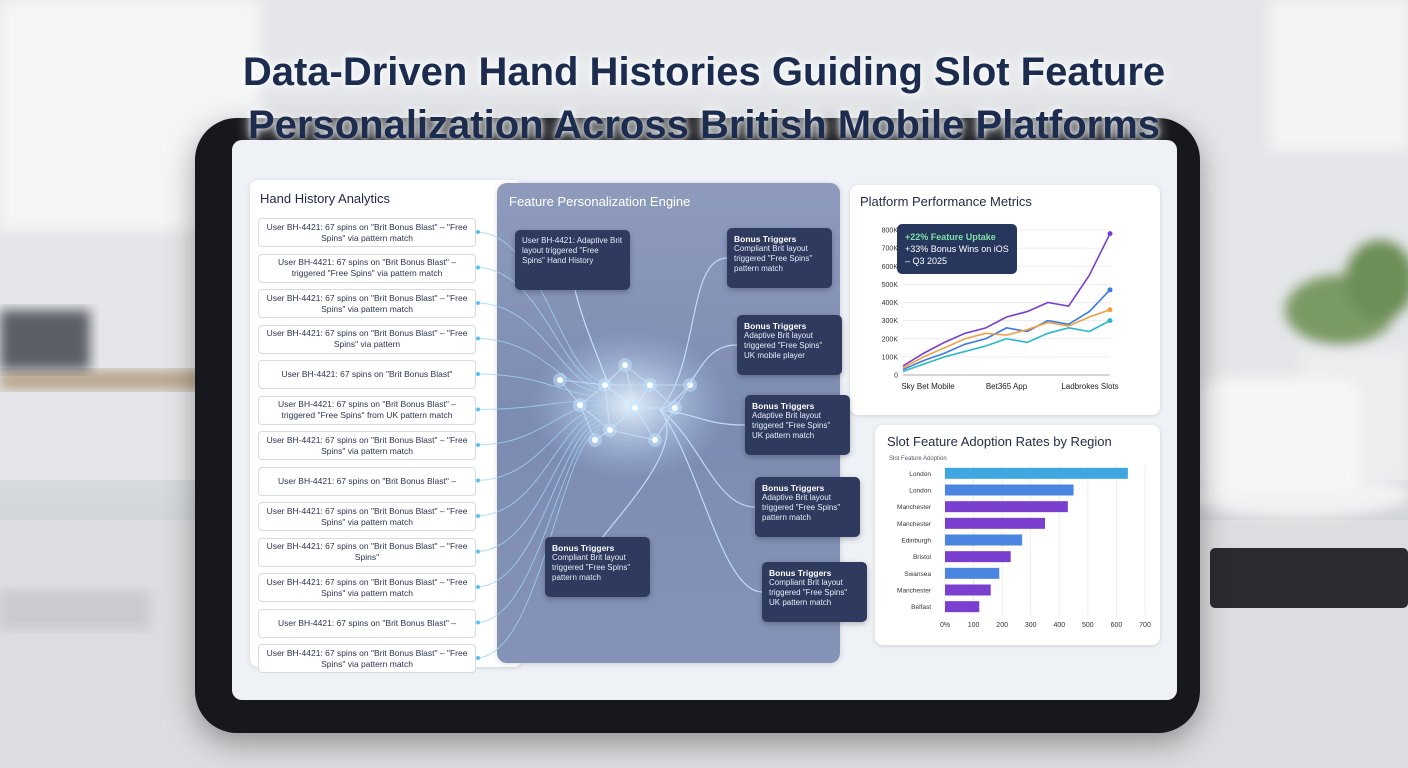 This screenshot has height=768, width=1408. What do you see at coordinates (950, 237) in the screenshot?
I see `annotation: +22% Feature Uptake` at bounding box center [950, 237].